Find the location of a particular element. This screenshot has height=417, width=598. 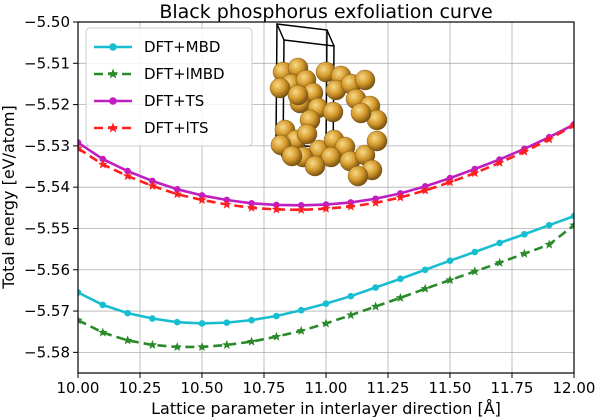

legend-label: DFT+lTS is located at coordinates (176, 128).